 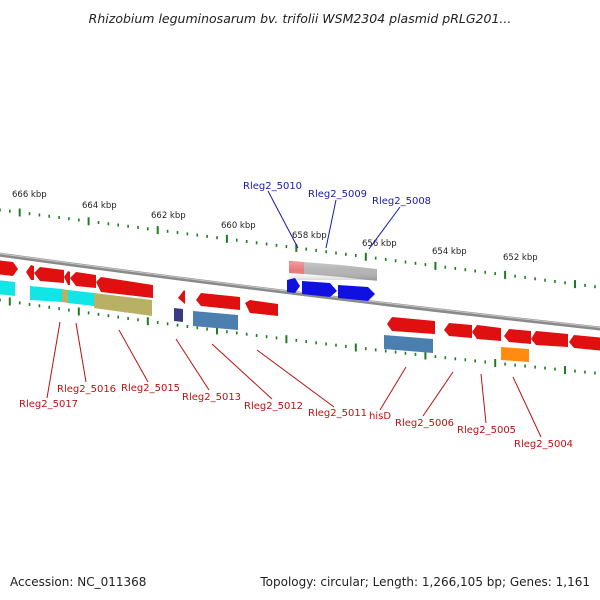 What do you see at coordinates (188, 288) in the screenshot?
I see `genes-forward-strand` at bounding box center [188, 288].